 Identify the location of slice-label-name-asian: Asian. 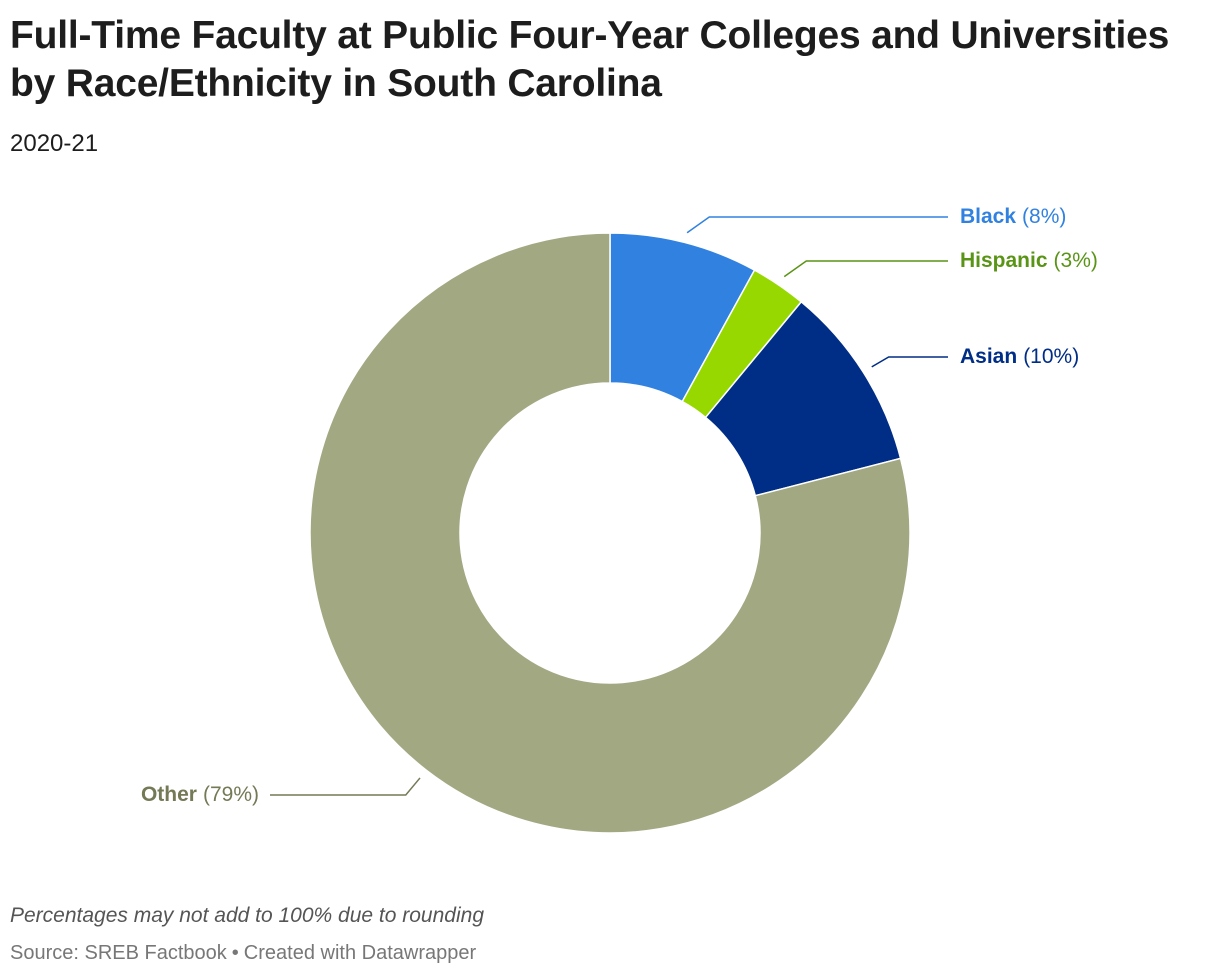
(988, 356).